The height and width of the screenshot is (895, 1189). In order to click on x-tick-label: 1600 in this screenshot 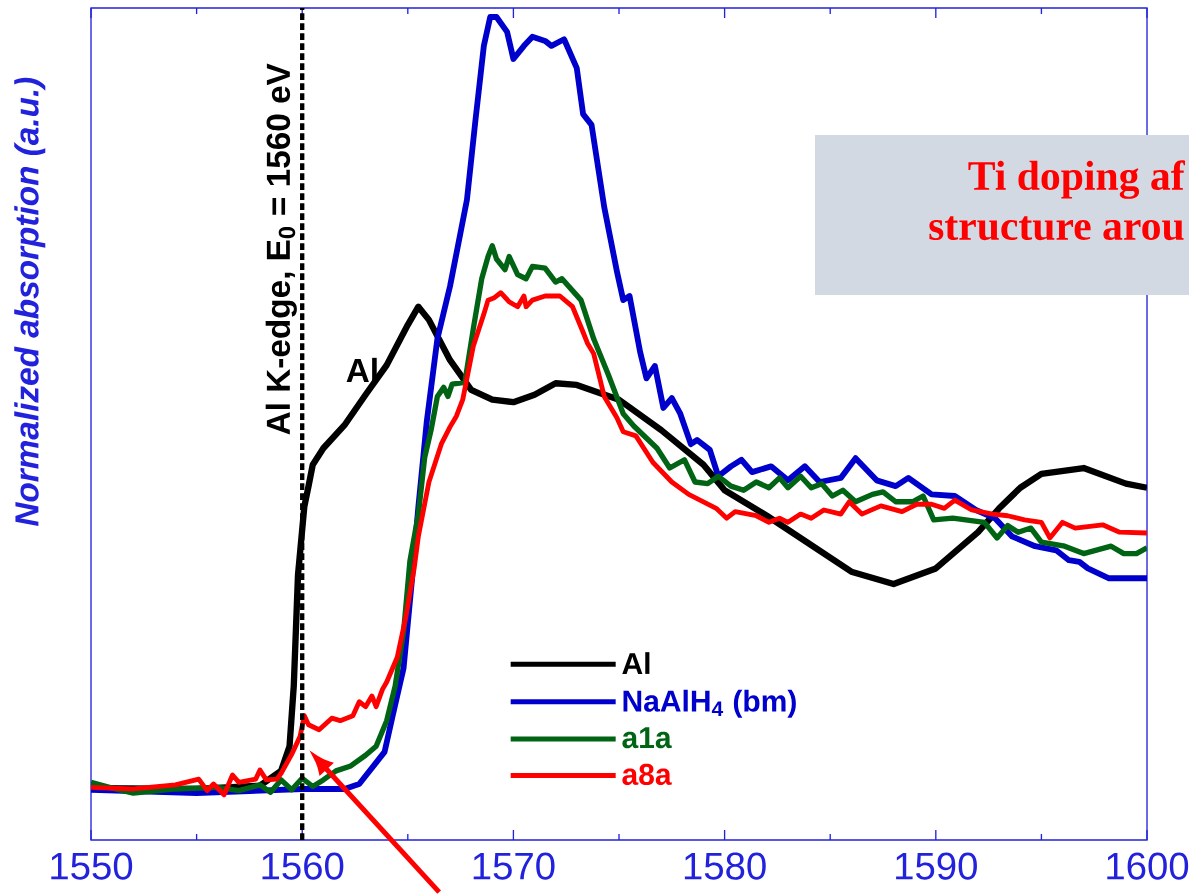, I will do `click(1148, 866)`.